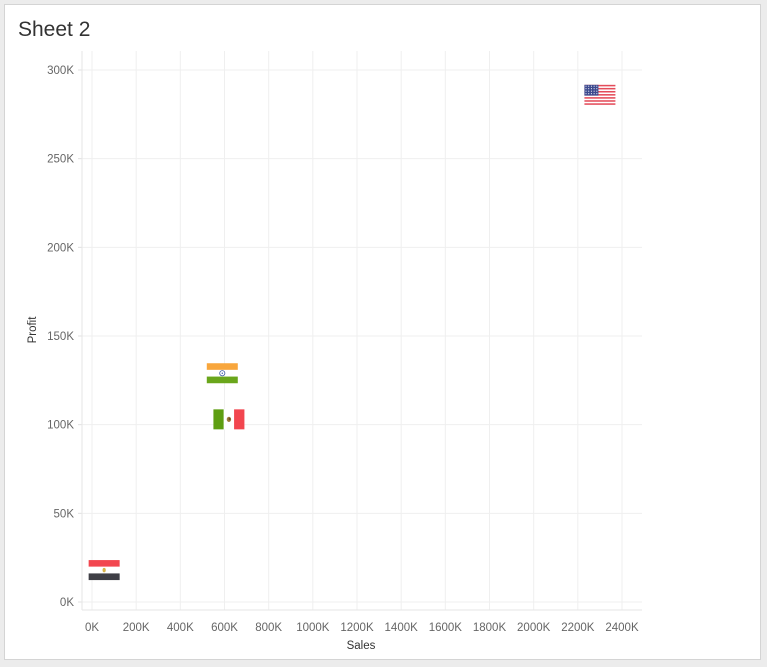  What do you see at coordinates (33, 330) in the screenshot?
I see `y-axis-title: Profit` at bounding box center [33, 330].